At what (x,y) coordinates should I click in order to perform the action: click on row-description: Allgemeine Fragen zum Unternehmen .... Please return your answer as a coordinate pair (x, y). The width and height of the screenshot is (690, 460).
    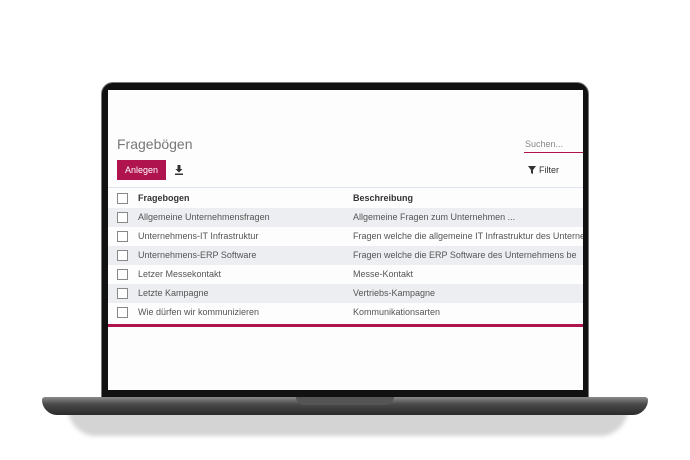
    Looking at the image, I should click on (434, 217).